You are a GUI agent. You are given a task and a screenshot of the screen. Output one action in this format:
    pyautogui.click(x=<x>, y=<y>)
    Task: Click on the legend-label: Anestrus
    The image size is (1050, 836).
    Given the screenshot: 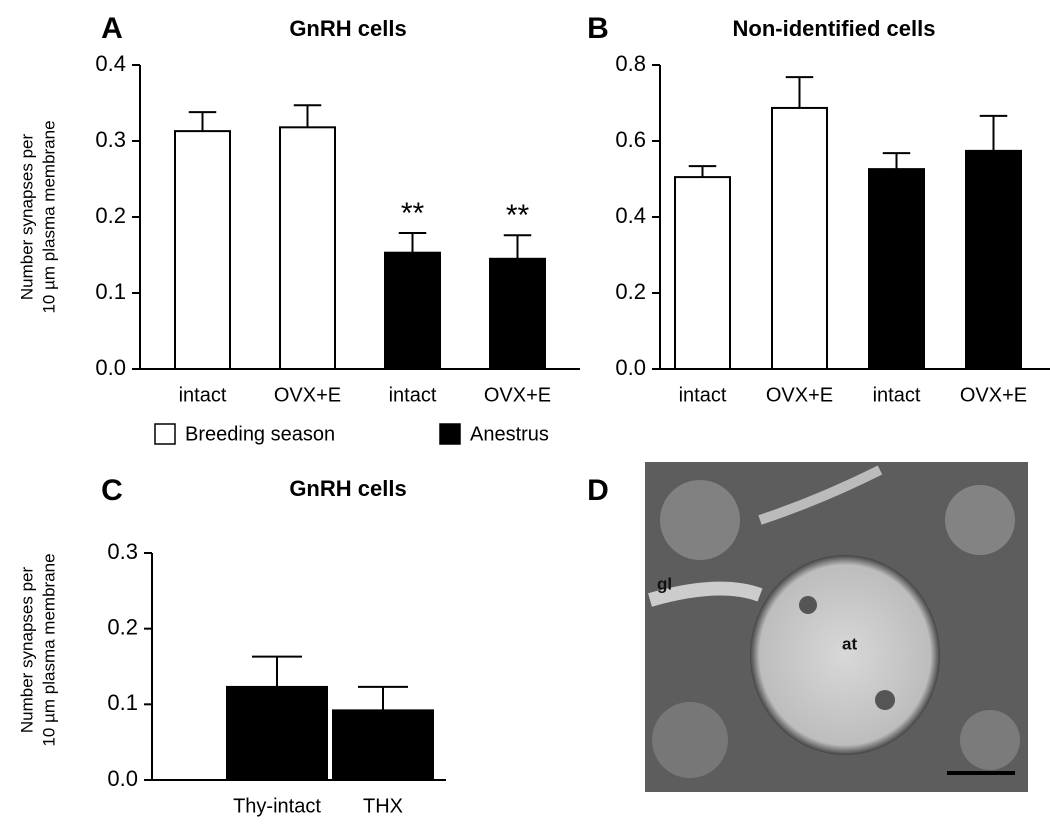 What is the action you would take?
    pyautogui.click(x=509, y=434)
    